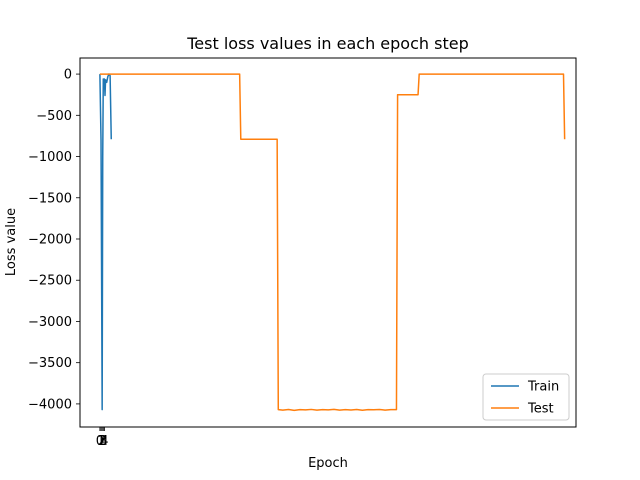 This screenshot has width=640, height=480. Describe the element at coordinates (50, 281) in the screenshot. I see `y-tick-label: −2500` at that location.